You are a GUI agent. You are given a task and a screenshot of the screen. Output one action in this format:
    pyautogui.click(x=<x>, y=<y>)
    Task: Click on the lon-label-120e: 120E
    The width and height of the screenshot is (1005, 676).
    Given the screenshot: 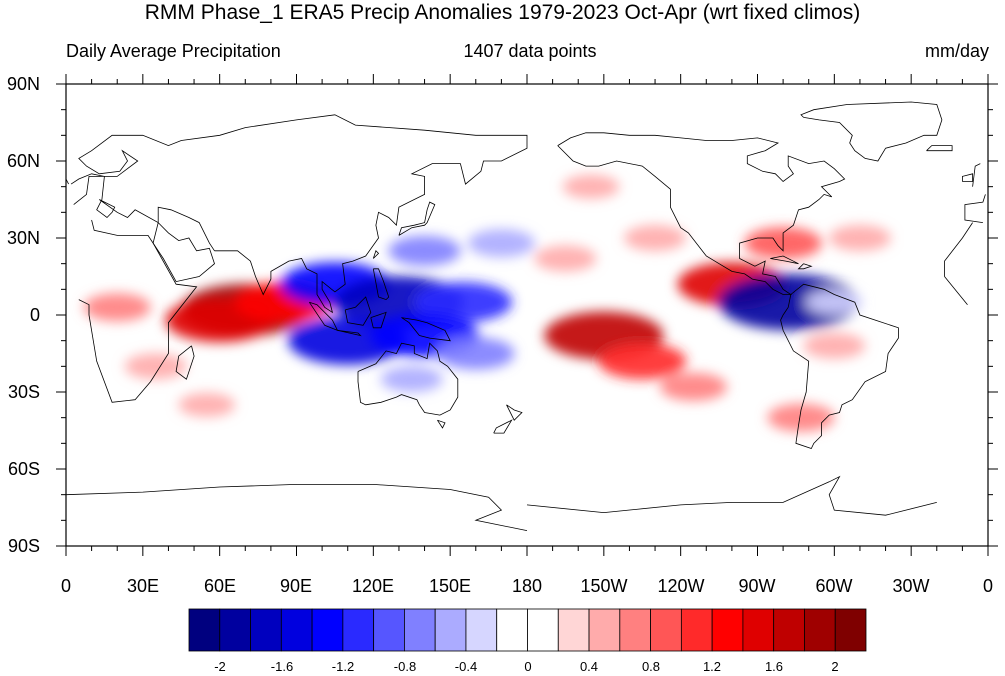 What is the action you would take?
    pyautogui.click(x=373, y=586)
    